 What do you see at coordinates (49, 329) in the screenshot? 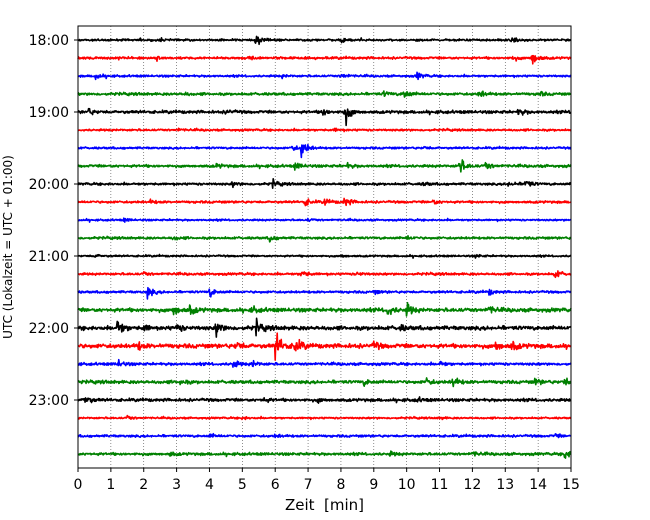
I see `y-tick-label: 22:00` at bounding box center [49, 329].